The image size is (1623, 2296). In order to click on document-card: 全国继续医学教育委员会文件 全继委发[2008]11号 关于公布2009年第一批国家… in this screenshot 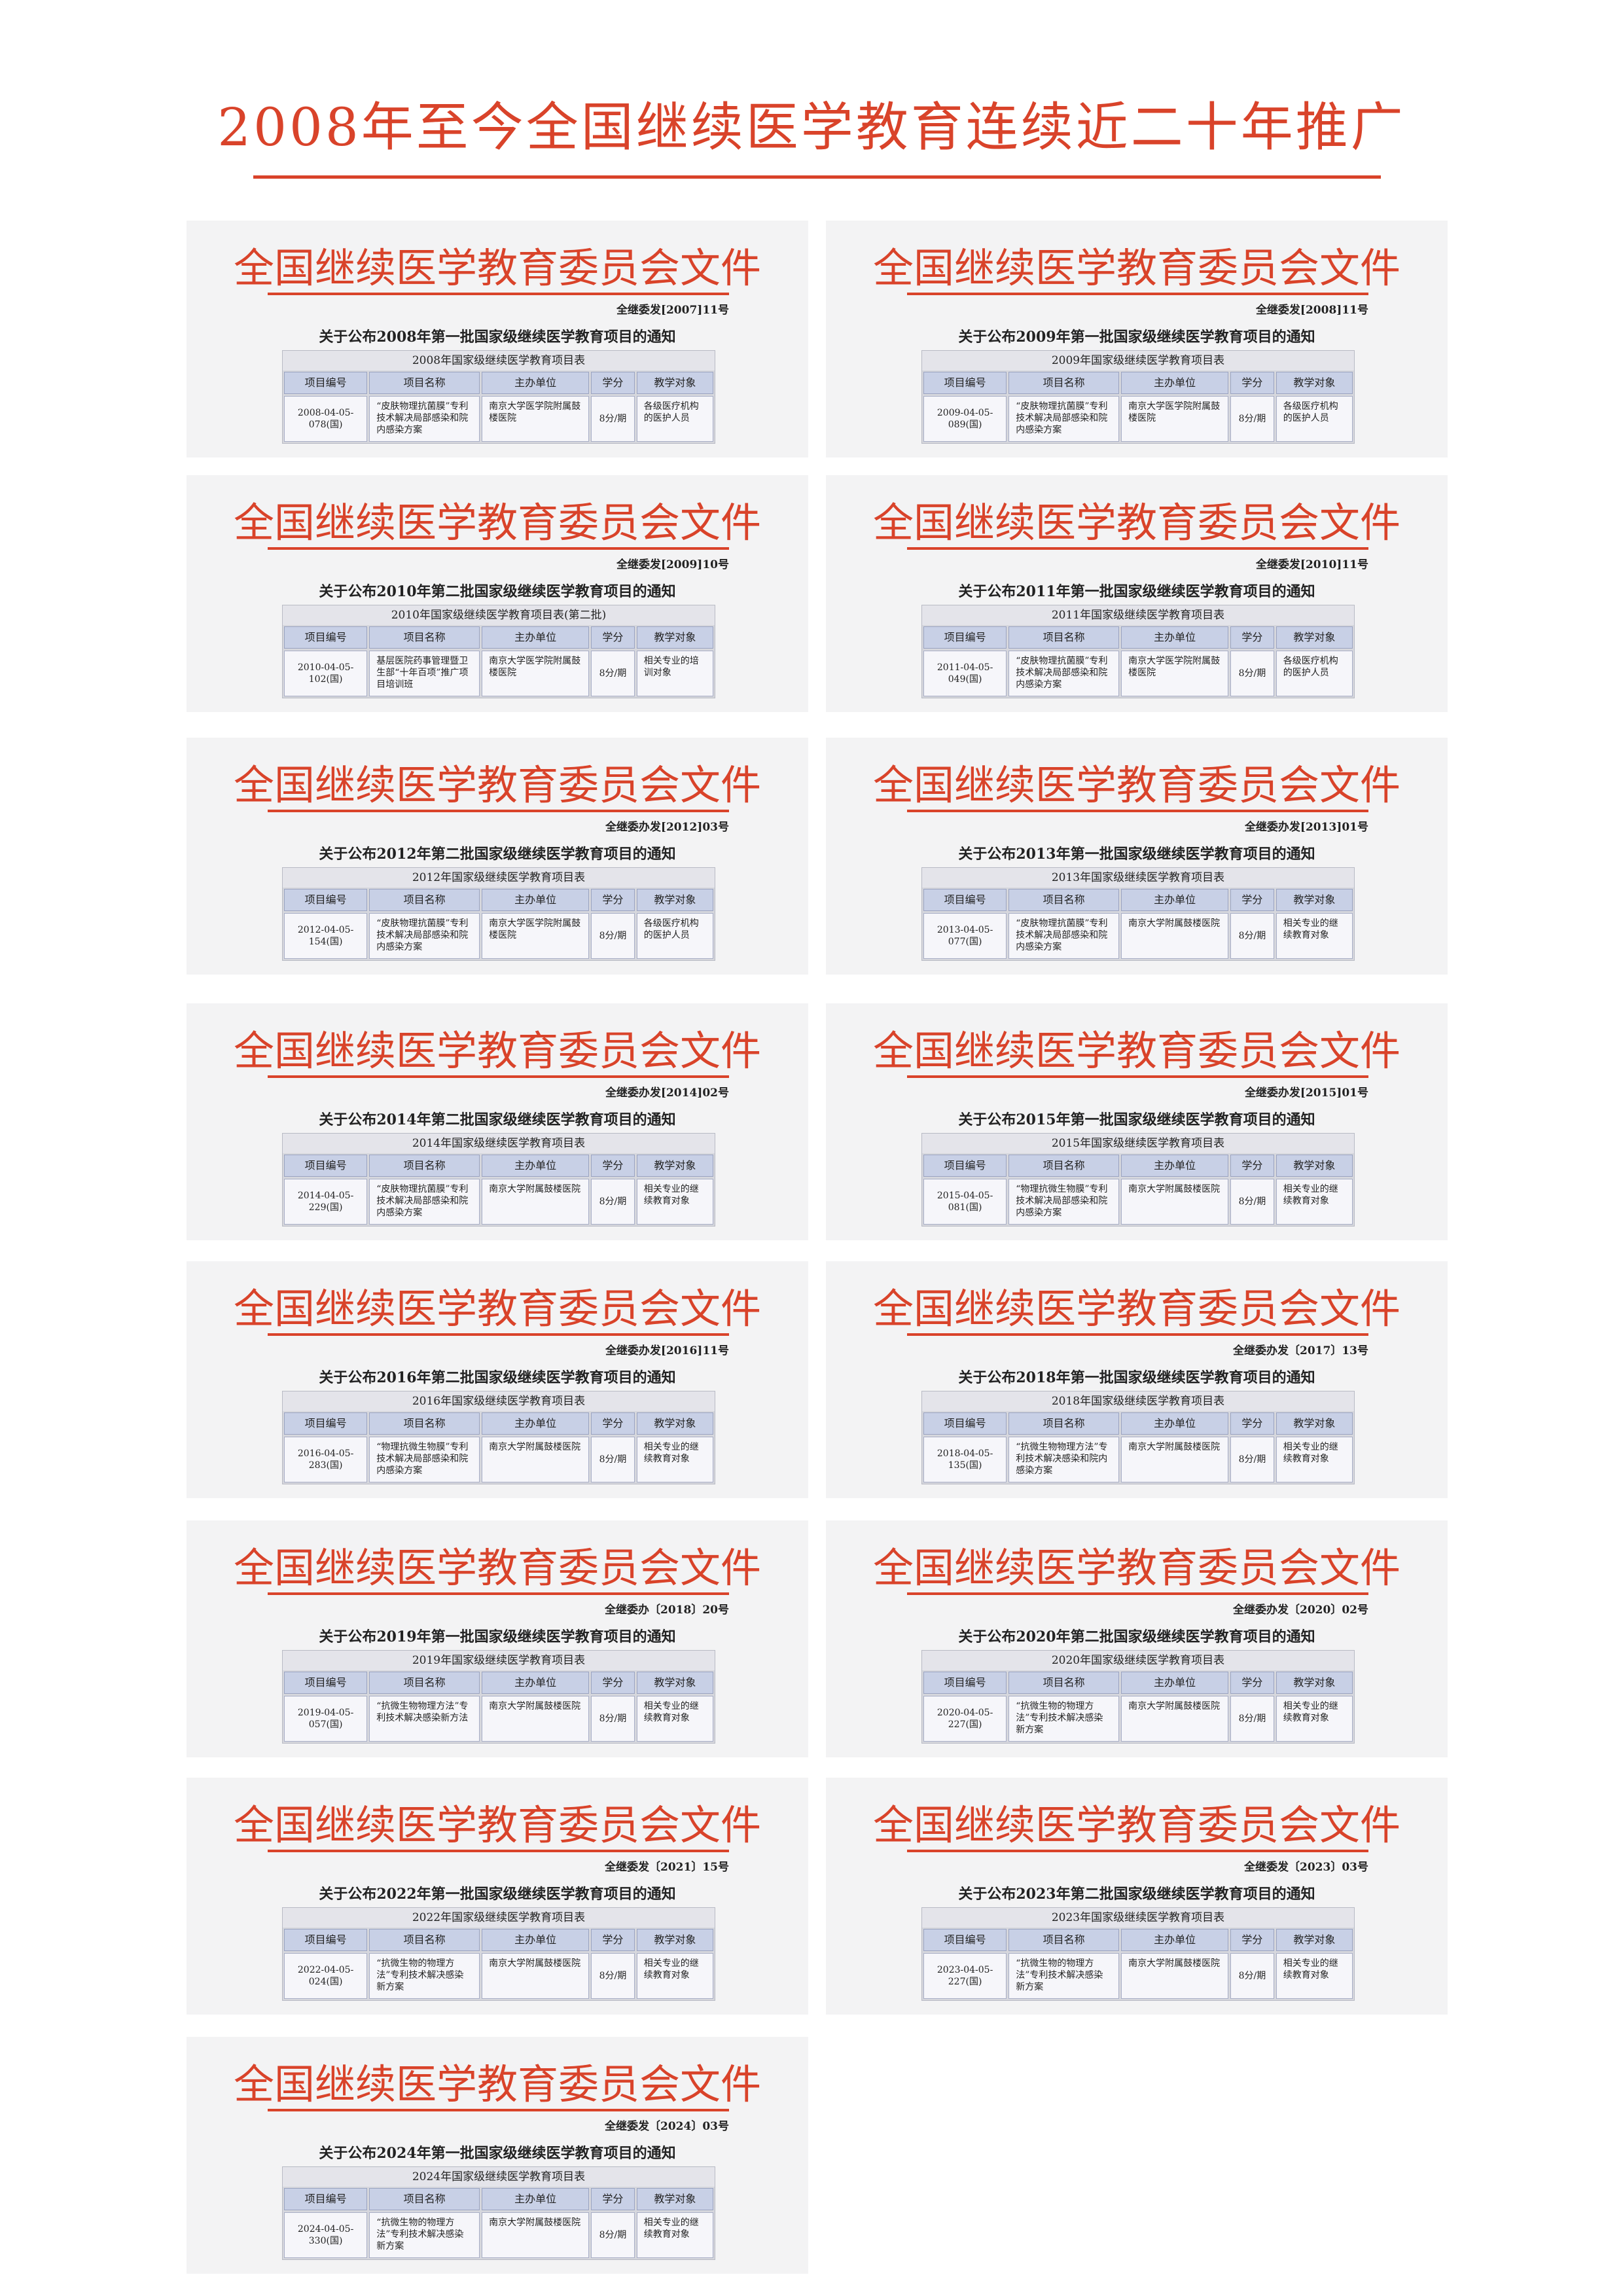, I will do `click(1137, 339)`.